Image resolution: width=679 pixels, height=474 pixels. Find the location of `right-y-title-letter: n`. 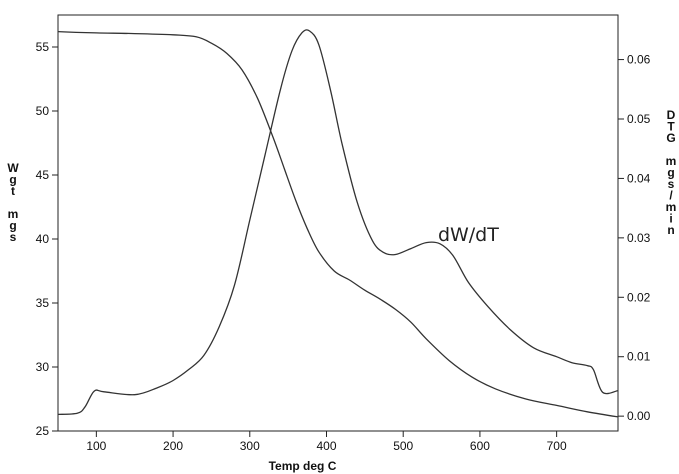

right-y-title-letter: n is located at coordinates (670, 230).